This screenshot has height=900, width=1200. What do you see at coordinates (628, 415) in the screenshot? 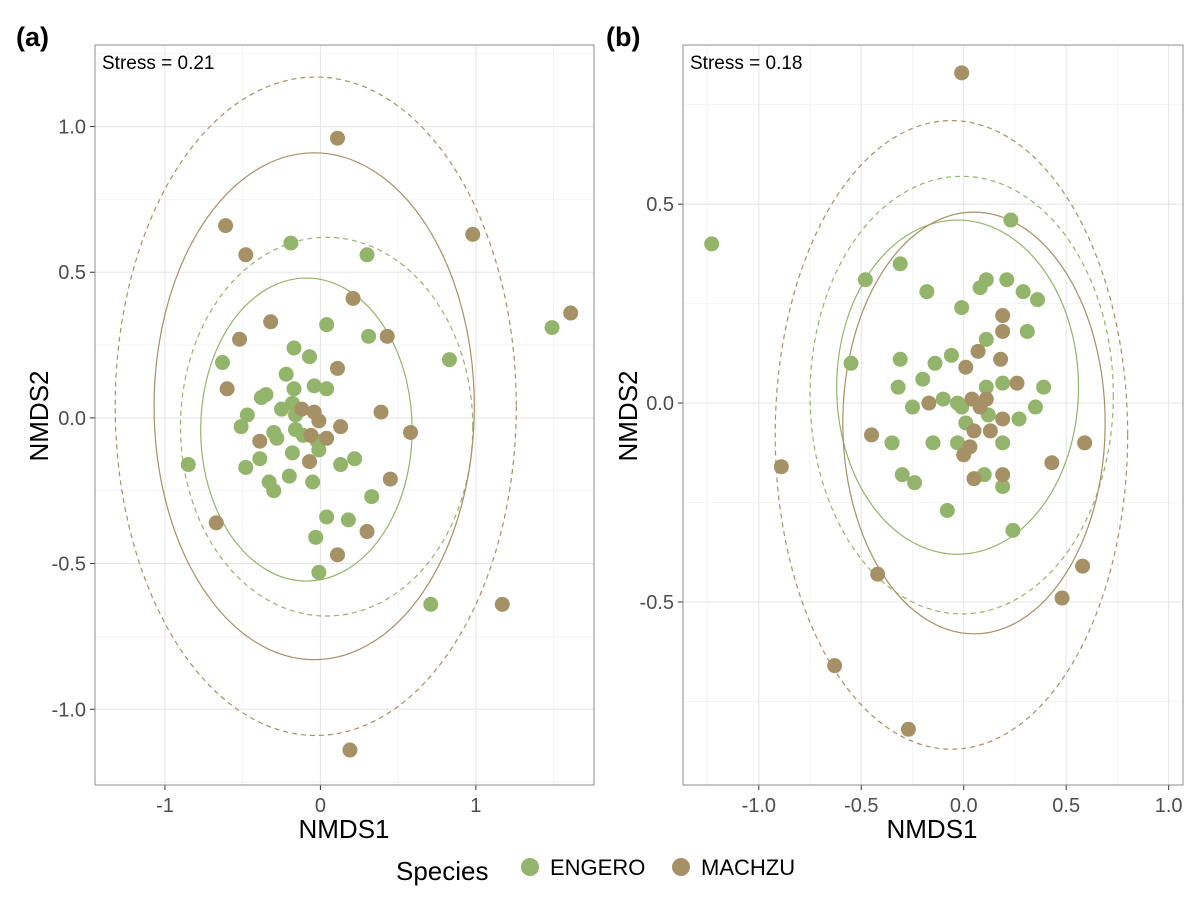
I see `panel-b-y-axis-title: NMDS2` at bounding box center [628, 415].